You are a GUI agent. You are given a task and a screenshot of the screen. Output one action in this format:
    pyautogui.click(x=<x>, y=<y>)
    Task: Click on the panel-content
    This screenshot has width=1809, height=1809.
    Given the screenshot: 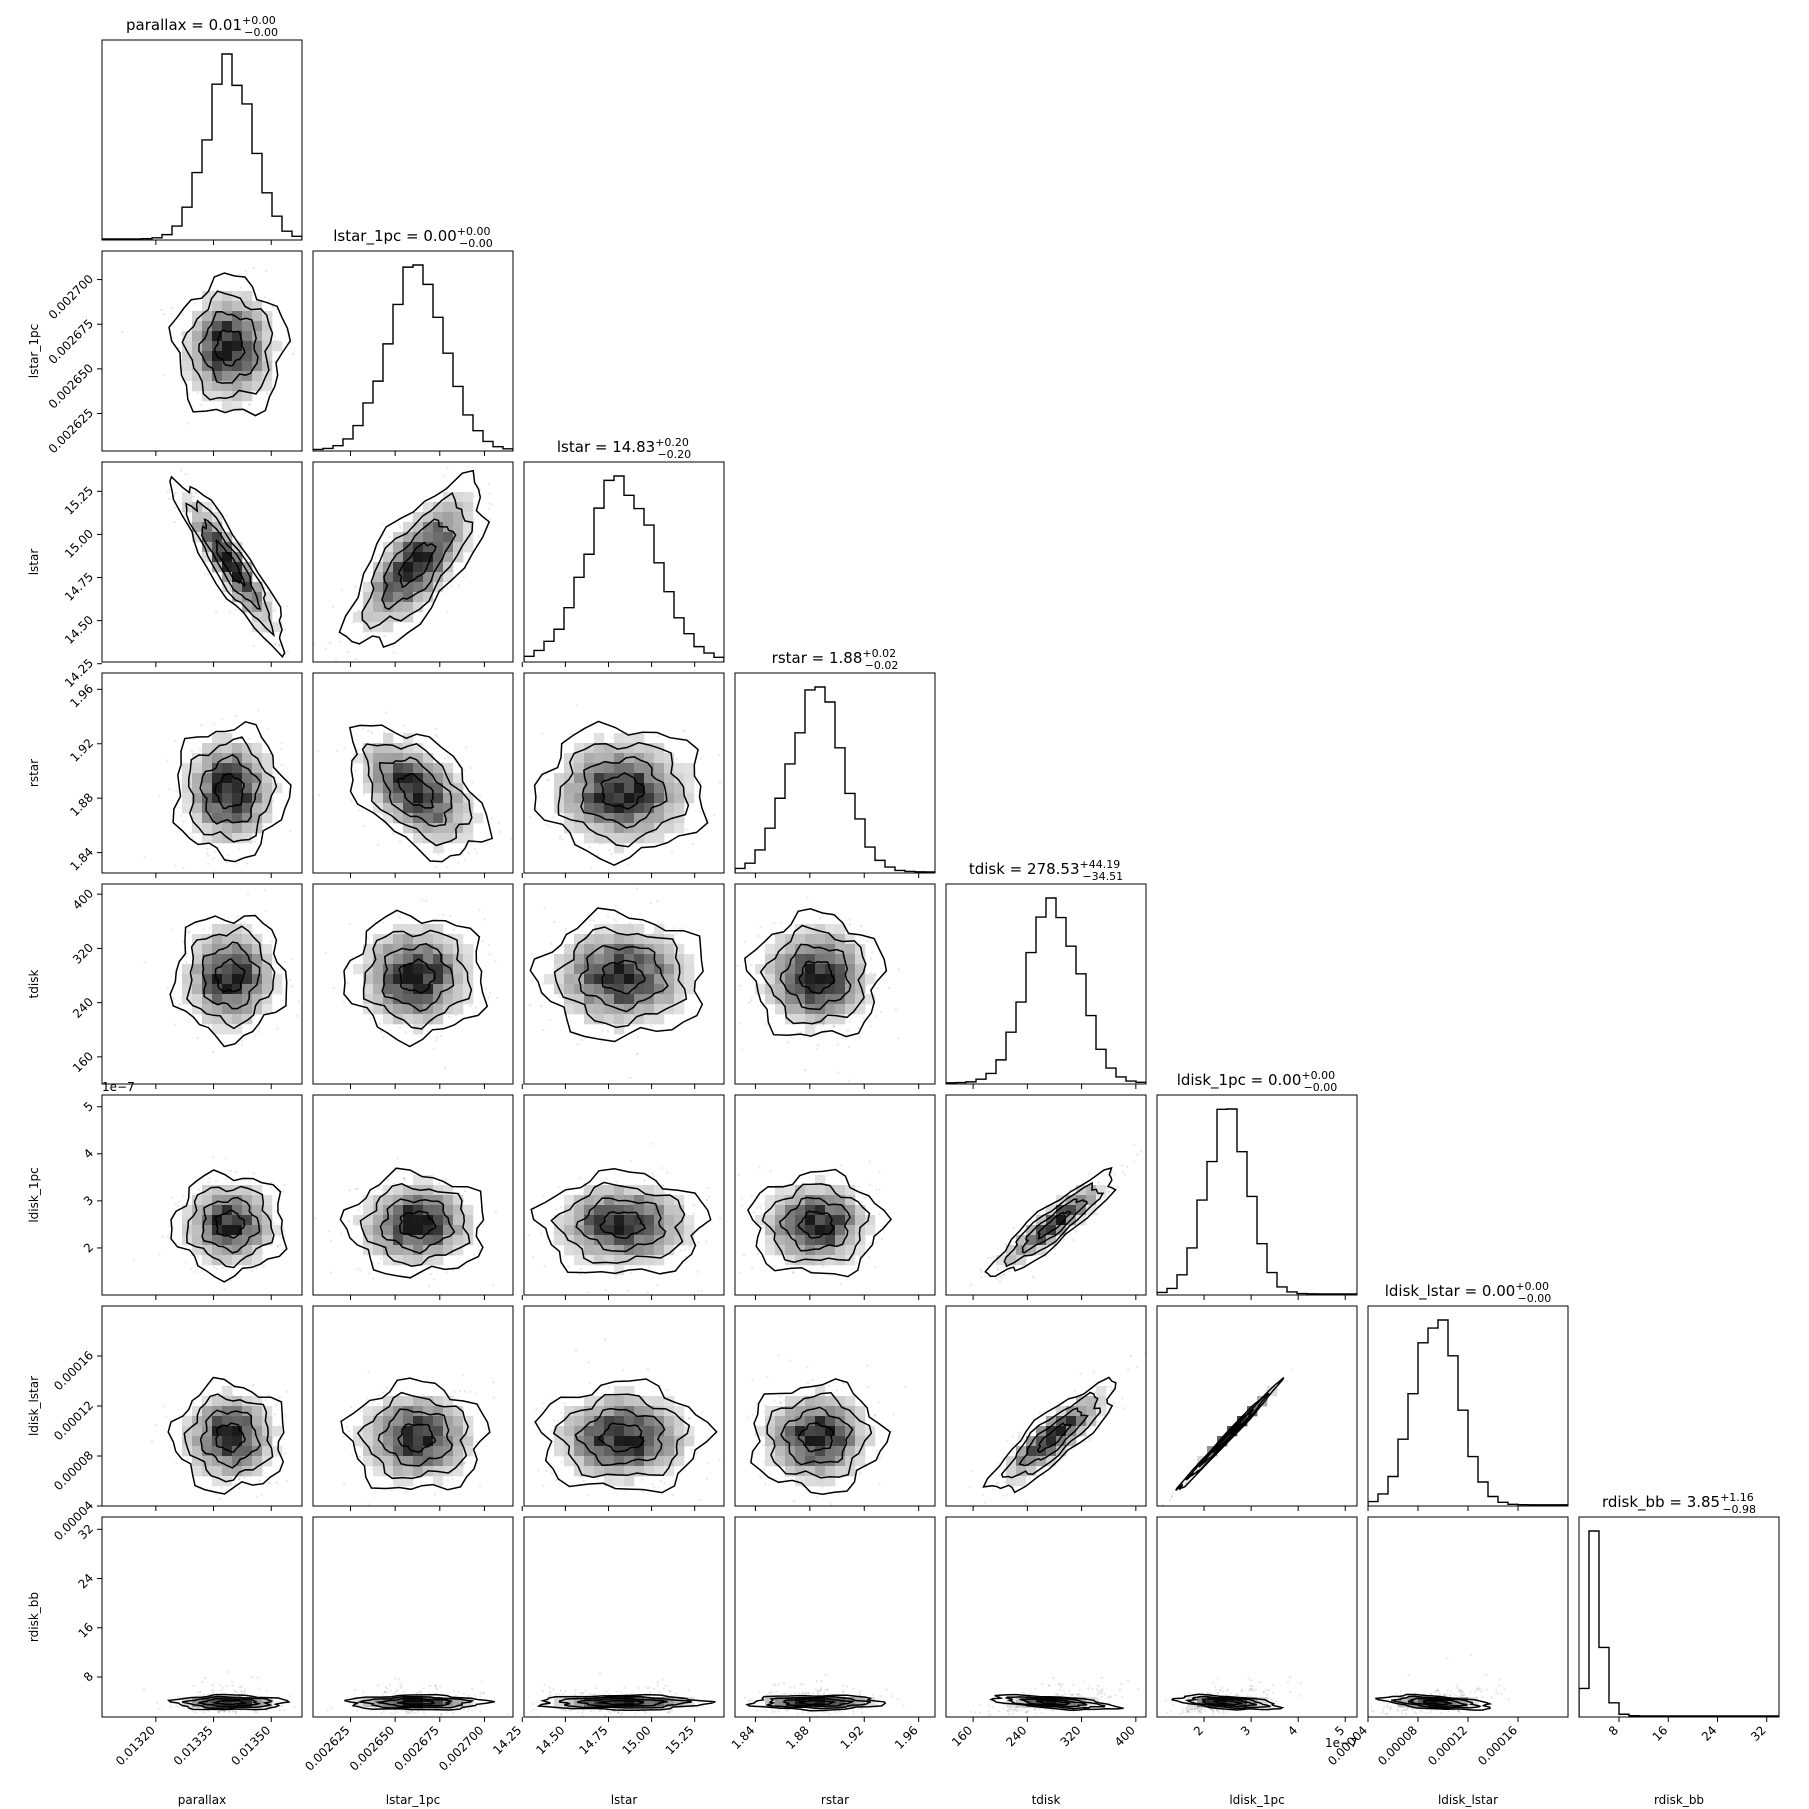 What is the action you would take?
    pyautogui.click(x=405, y=1222)
    